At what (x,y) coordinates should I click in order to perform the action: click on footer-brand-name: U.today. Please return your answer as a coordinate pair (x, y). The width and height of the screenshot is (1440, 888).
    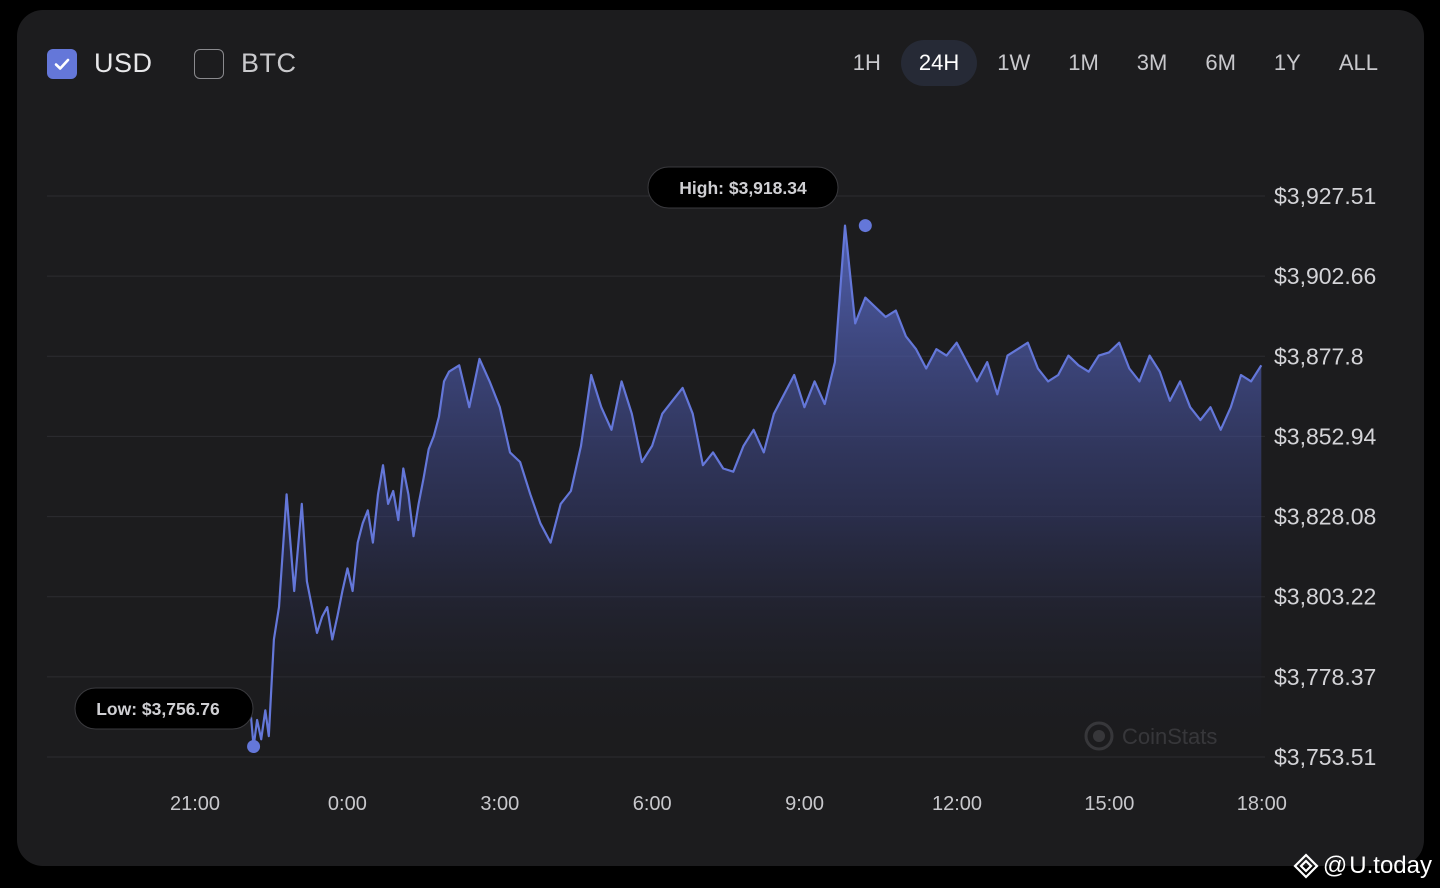
    Looking at the image, I should click on (1390, 865).